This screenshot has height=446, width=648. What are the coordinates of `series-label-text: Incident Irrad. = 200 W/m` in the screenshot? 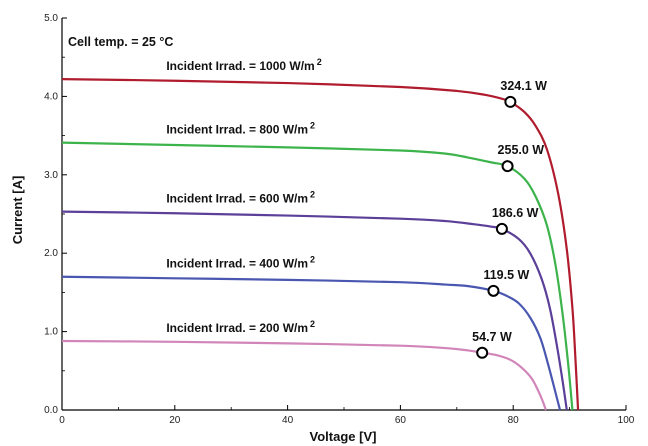 It's located at (237, 328).